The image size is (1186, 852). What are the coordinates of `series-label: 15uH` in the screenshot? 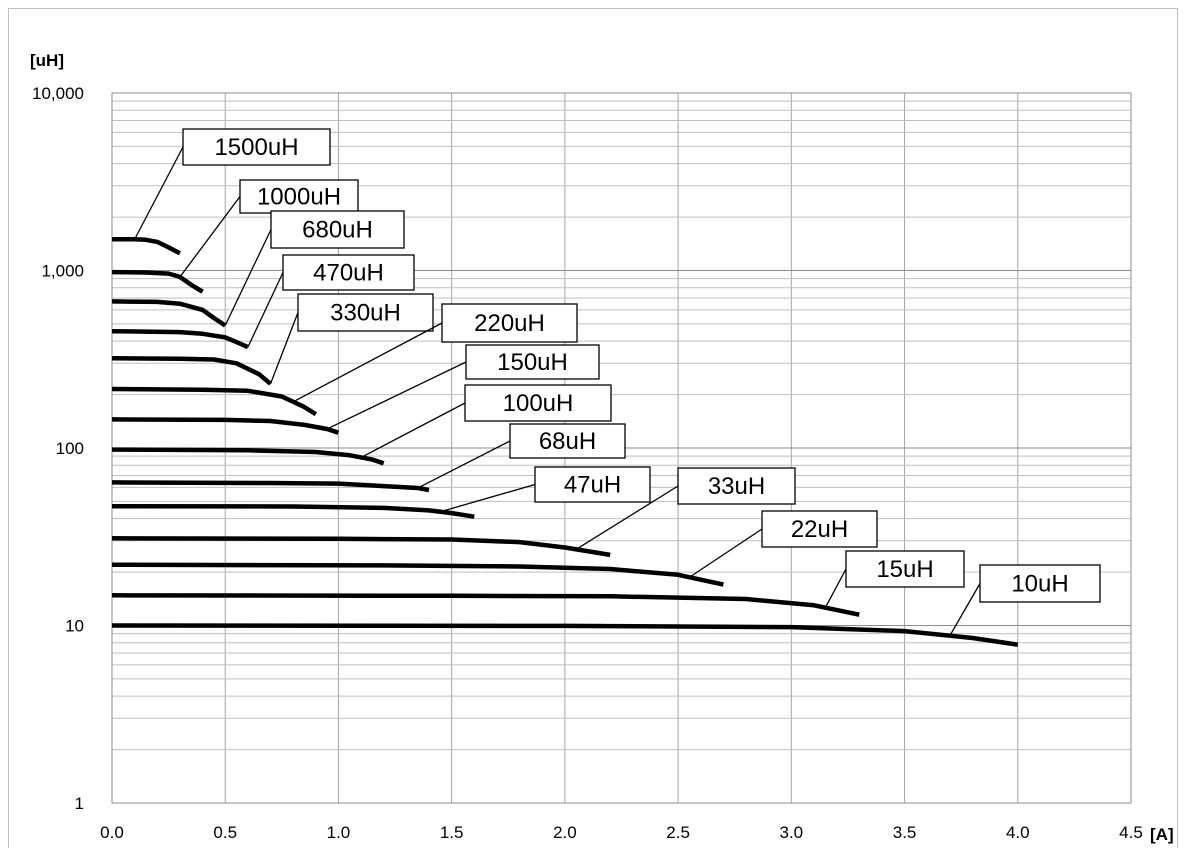 It's located at (904, 569).